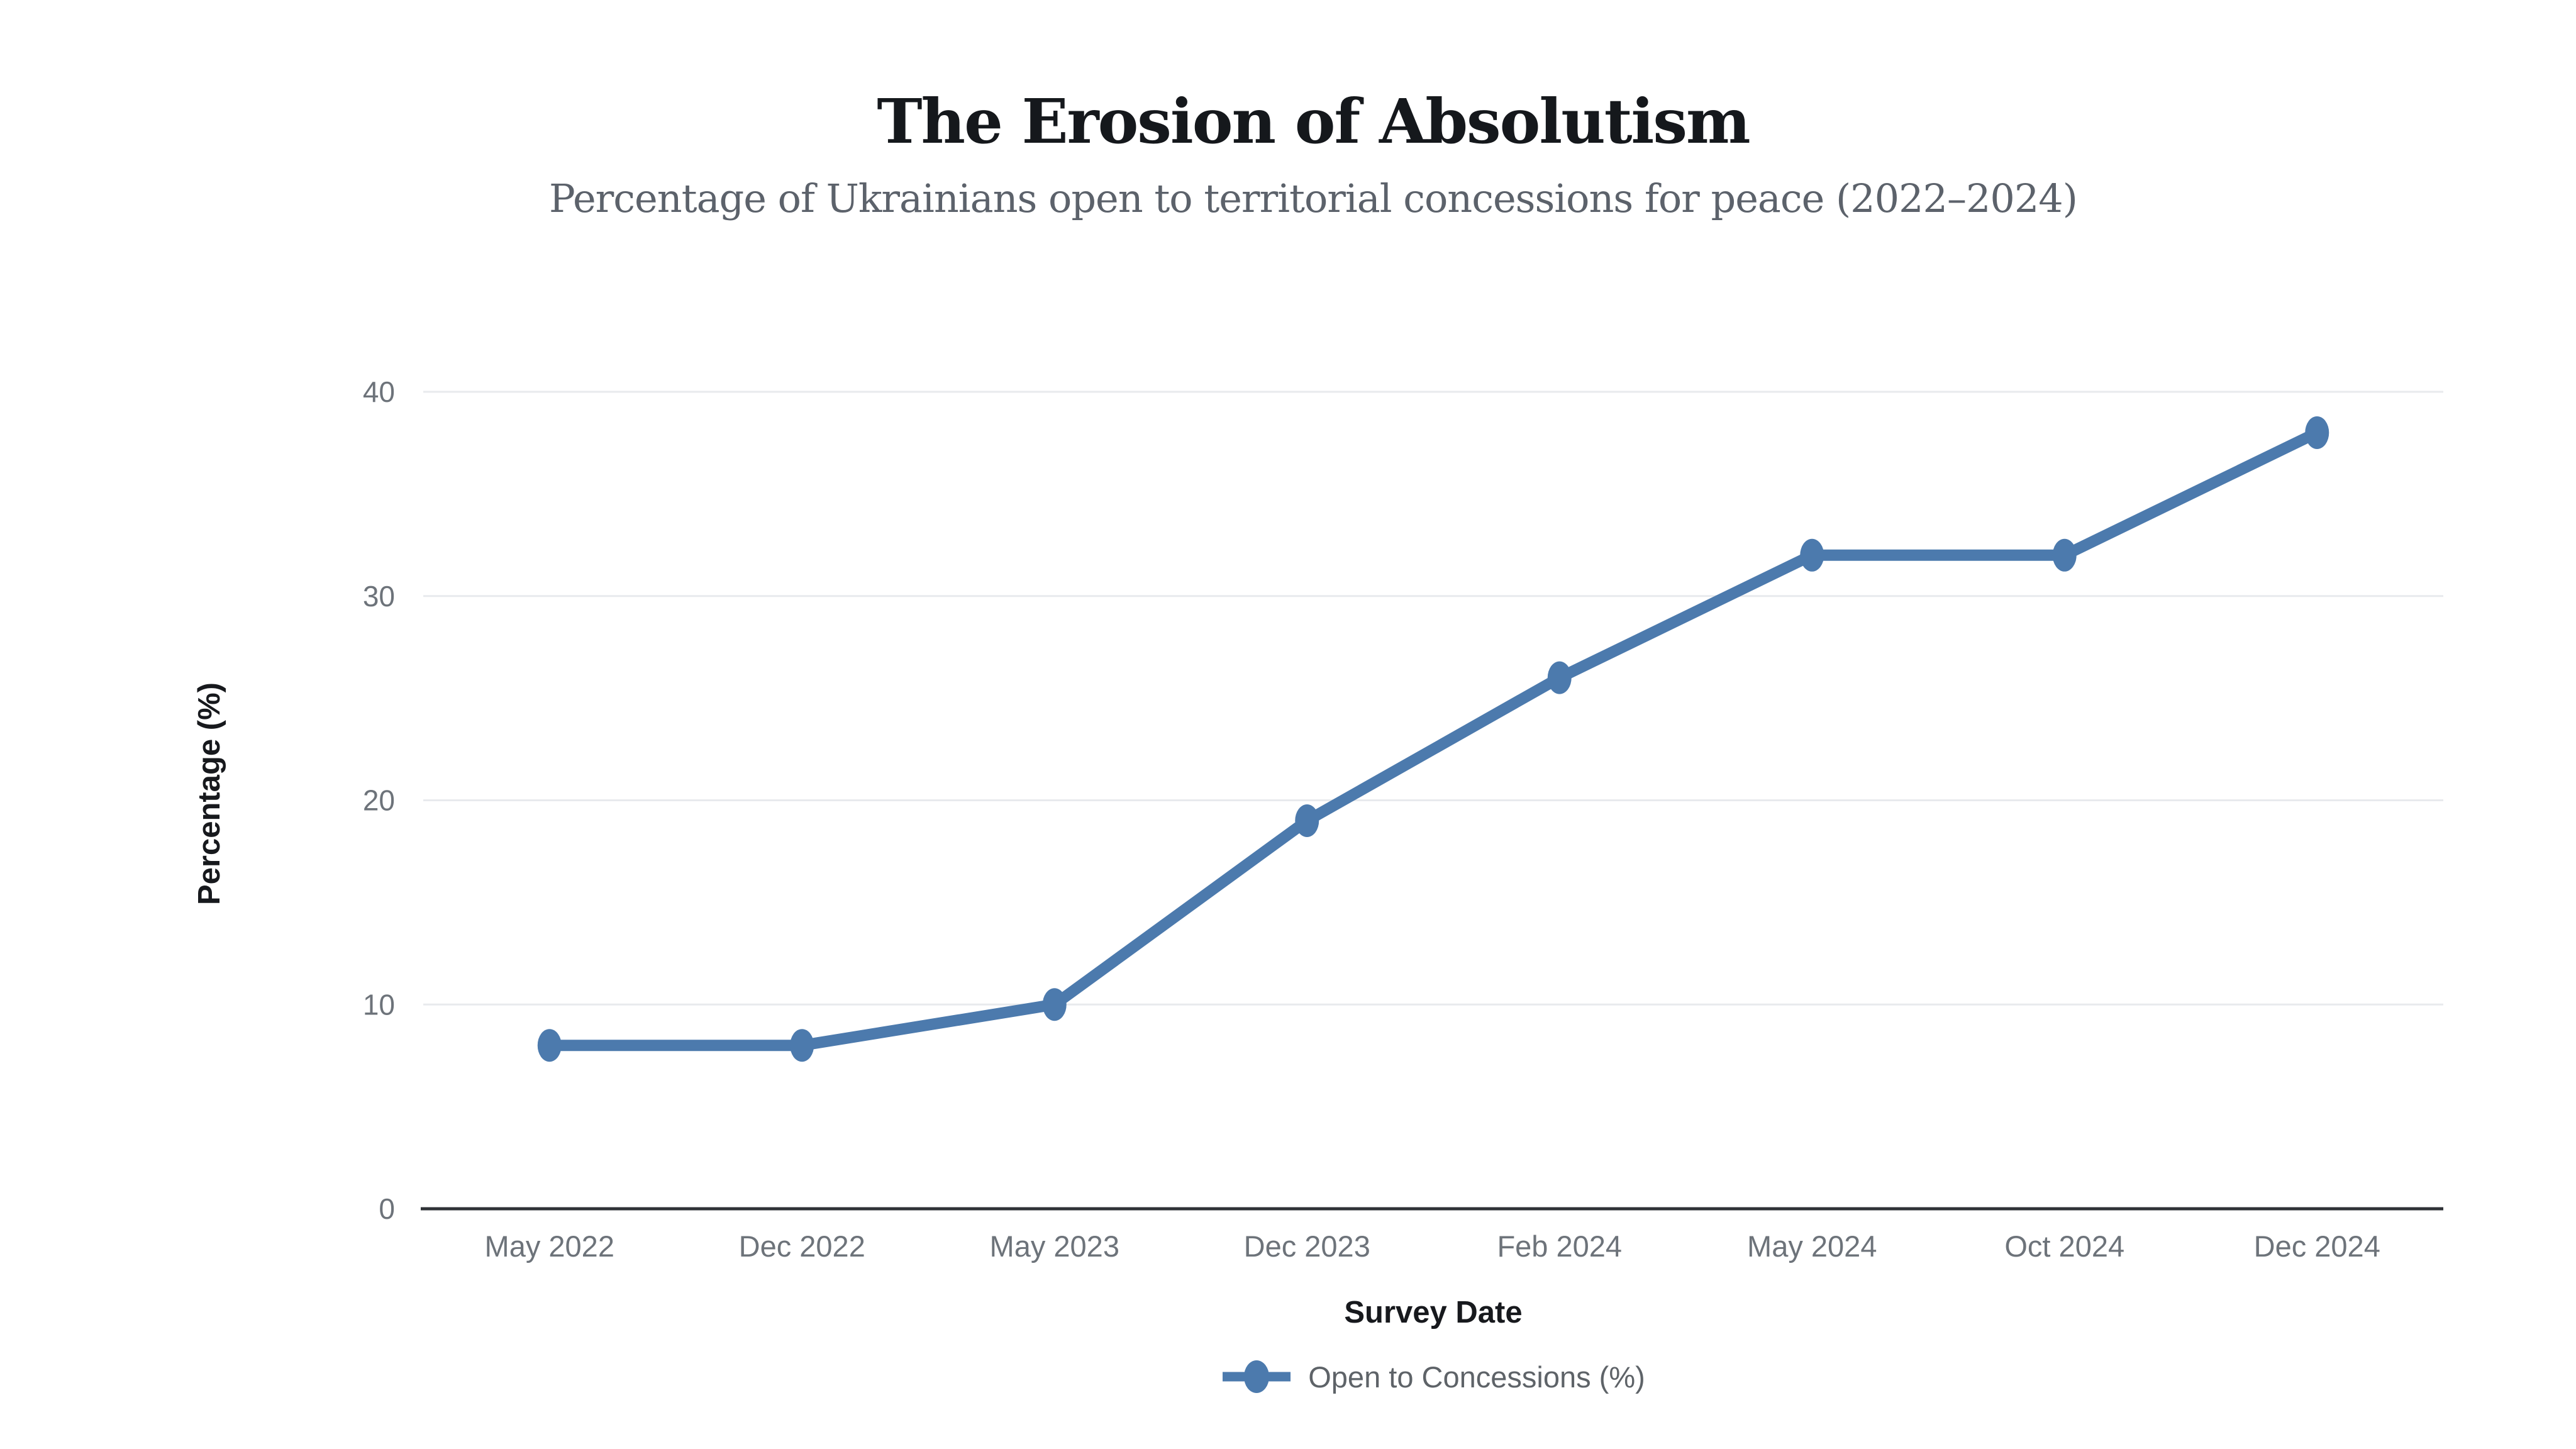 The height and width of the screenshot is (1449, 2576). Describe the element at coordinates (1257, 1376) in the screenshot. I see `legend-line-dot-icon` at that location.